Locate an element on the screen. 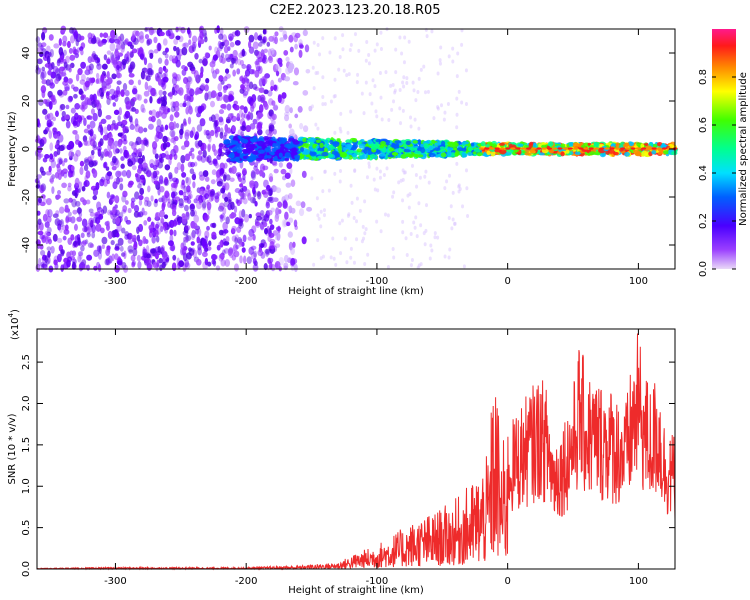 This screenshot has width=750, height=600. snr-multiplier-close: ) is located at coordinates (15, 311).